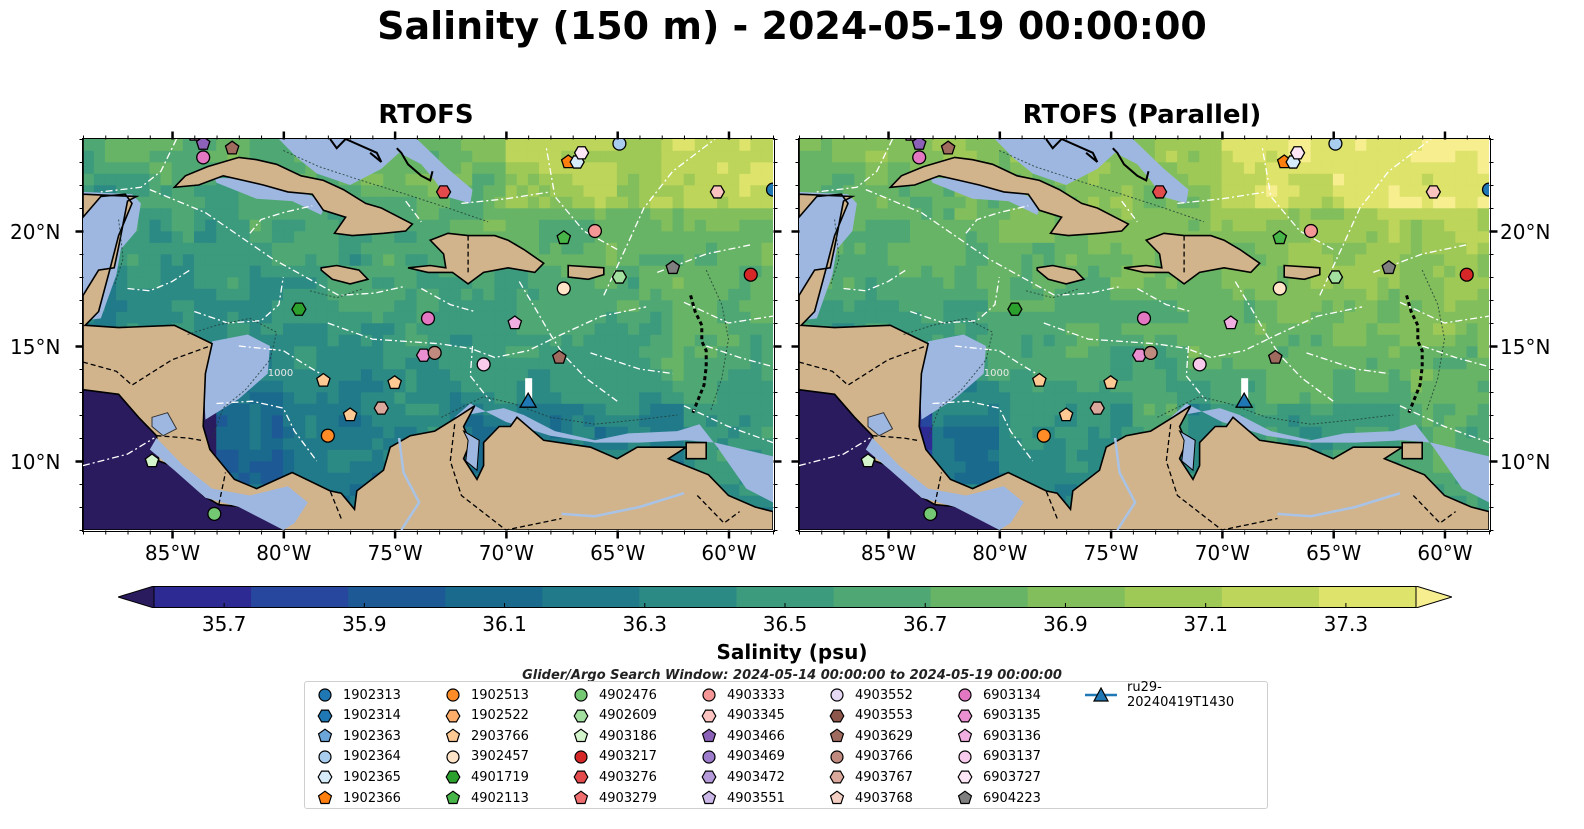 The image size is (1584, 829). I want to click on panel-title-rtofs: RTOFS, so click(426, 115).